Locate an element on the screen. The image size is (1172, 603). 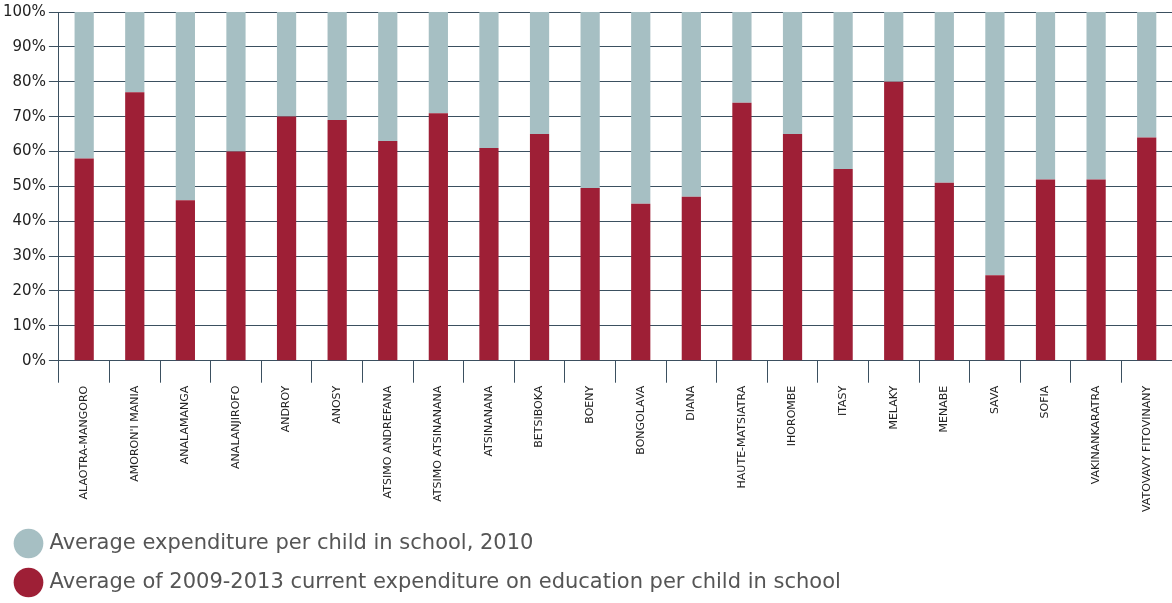
x-tick-label: VAKINANKARATRA is located at coordinates (1095, 435).